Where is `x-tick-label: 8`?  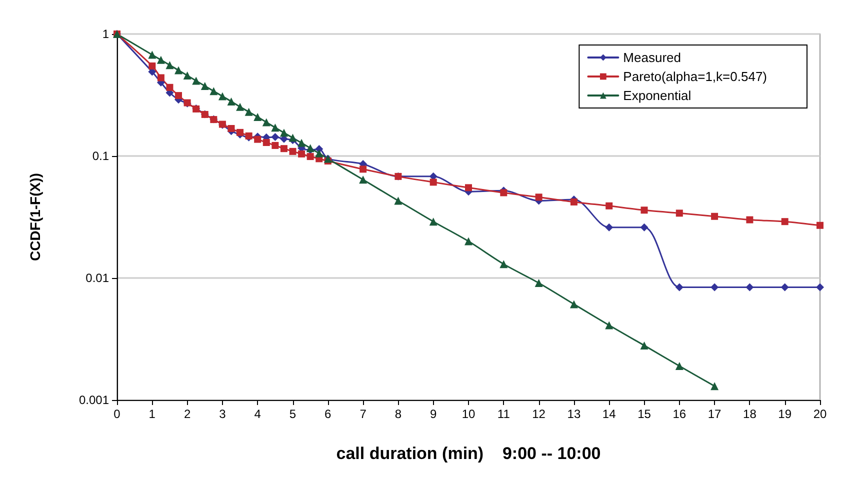
x-tick-label: 8 is located at coordinates (398, 414).